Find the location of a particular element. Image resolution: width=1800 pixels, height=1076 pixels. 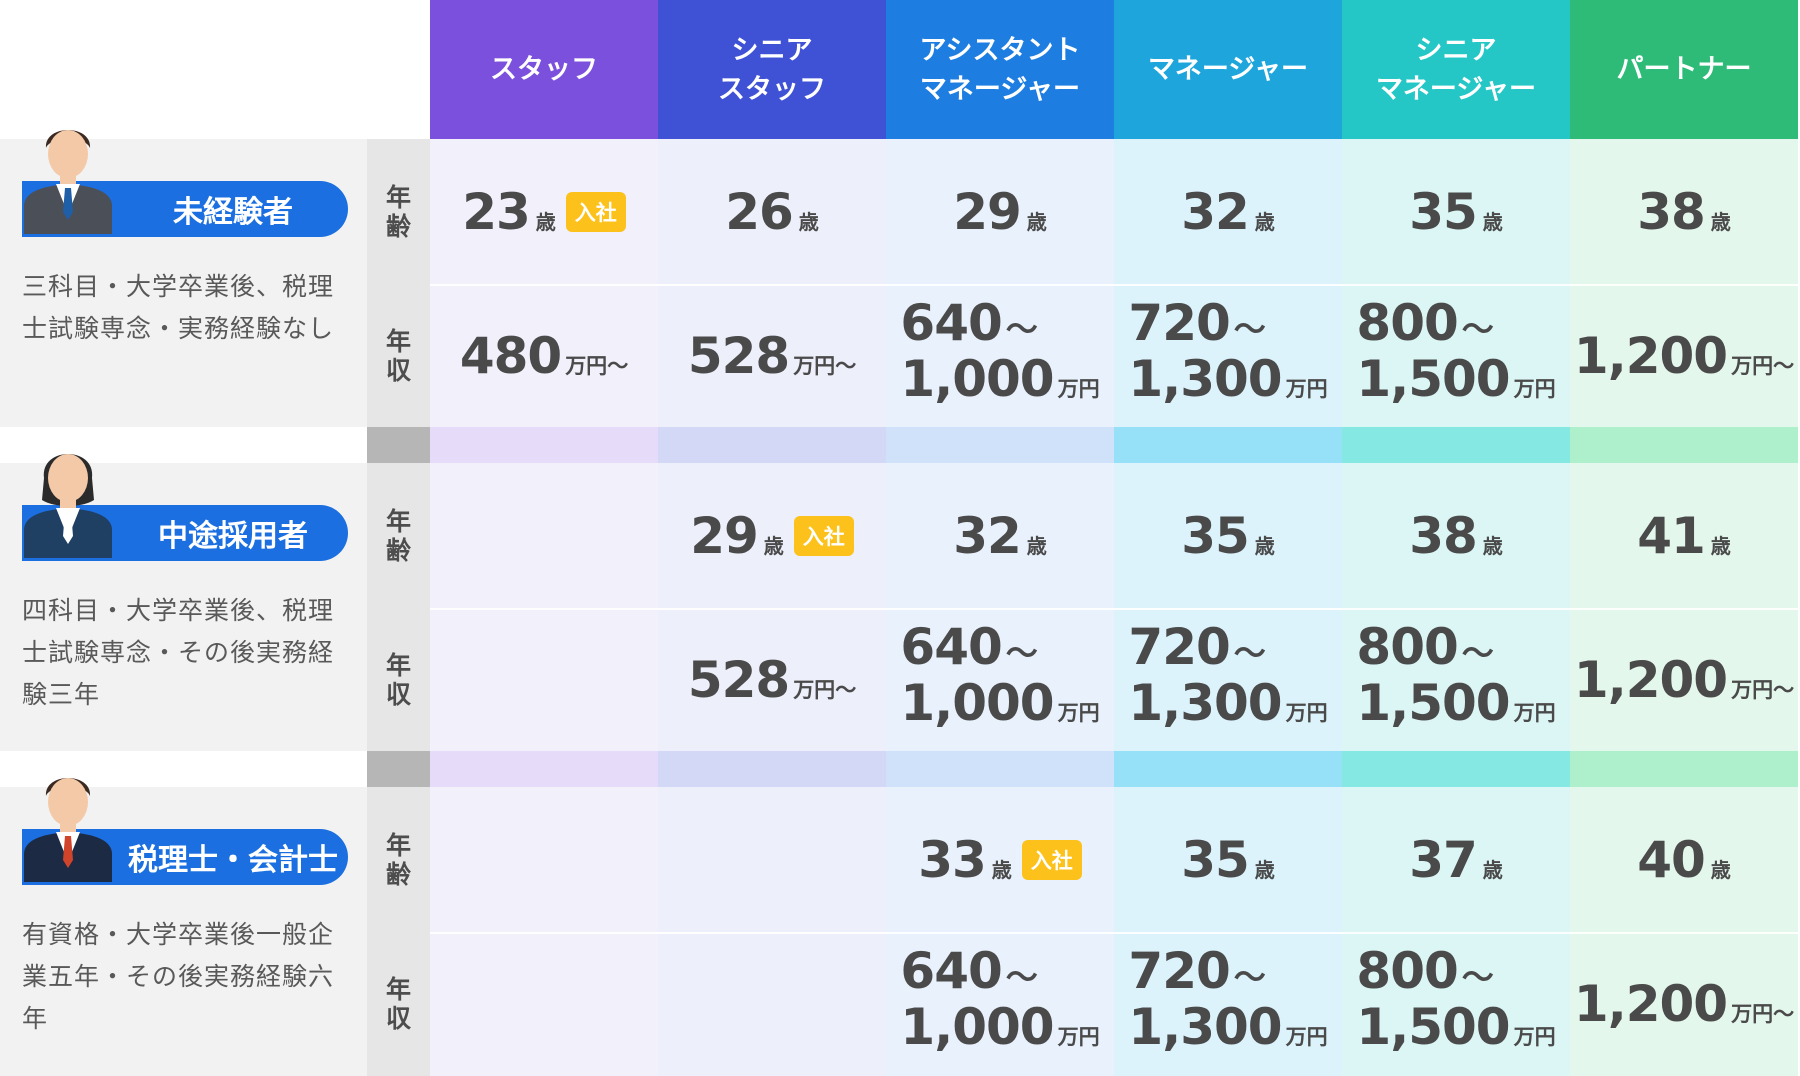

age-cell: 32 歳 is located at coordinates (1000, 536).